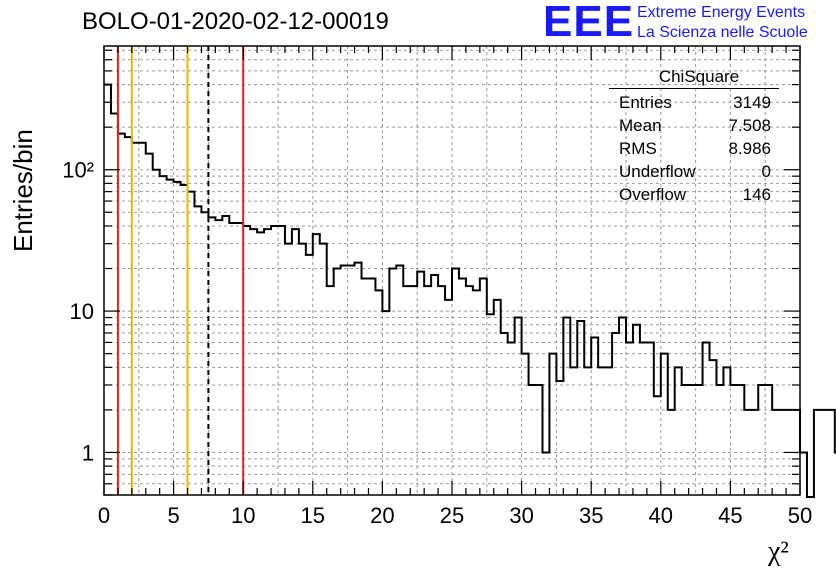  What do you see at coordinates (721, 12) in the screenshot?
I see `logo-line-1: Extreme Energy Events` at bounding box center [721, 12].